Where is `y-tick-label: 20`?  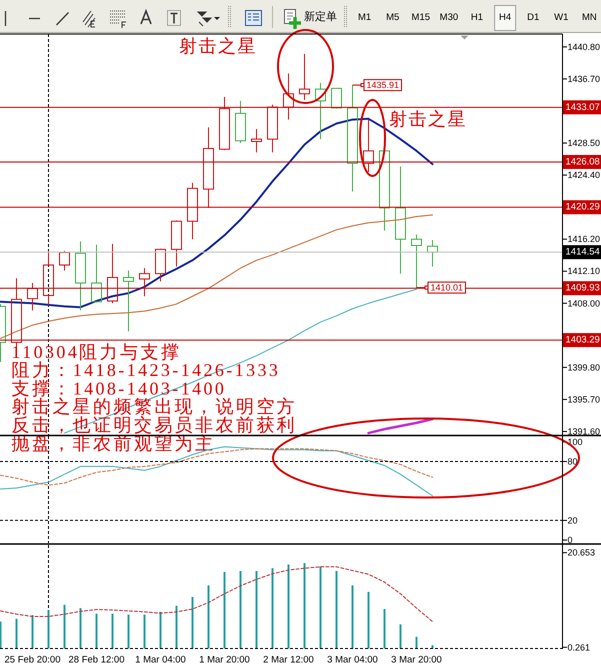
y-tick-label: 20 is located at coordinates (573, 520).